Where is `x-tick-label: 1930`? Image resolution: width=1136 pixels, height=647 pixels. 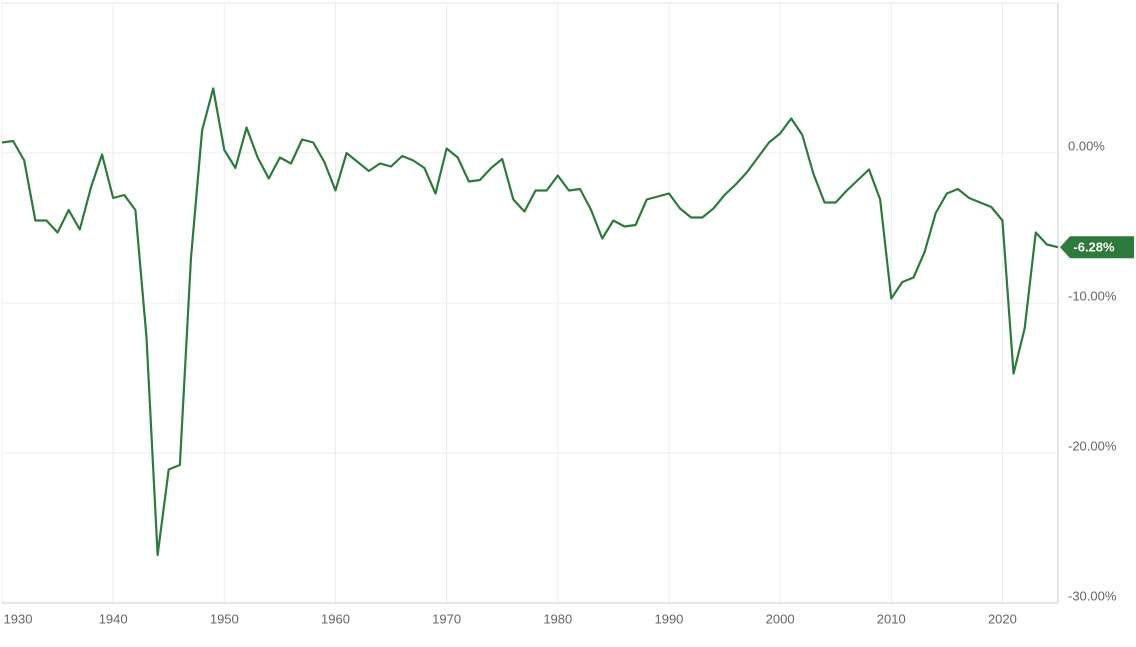 x-tick-label: 1930 is located at coordinates (18, 618).